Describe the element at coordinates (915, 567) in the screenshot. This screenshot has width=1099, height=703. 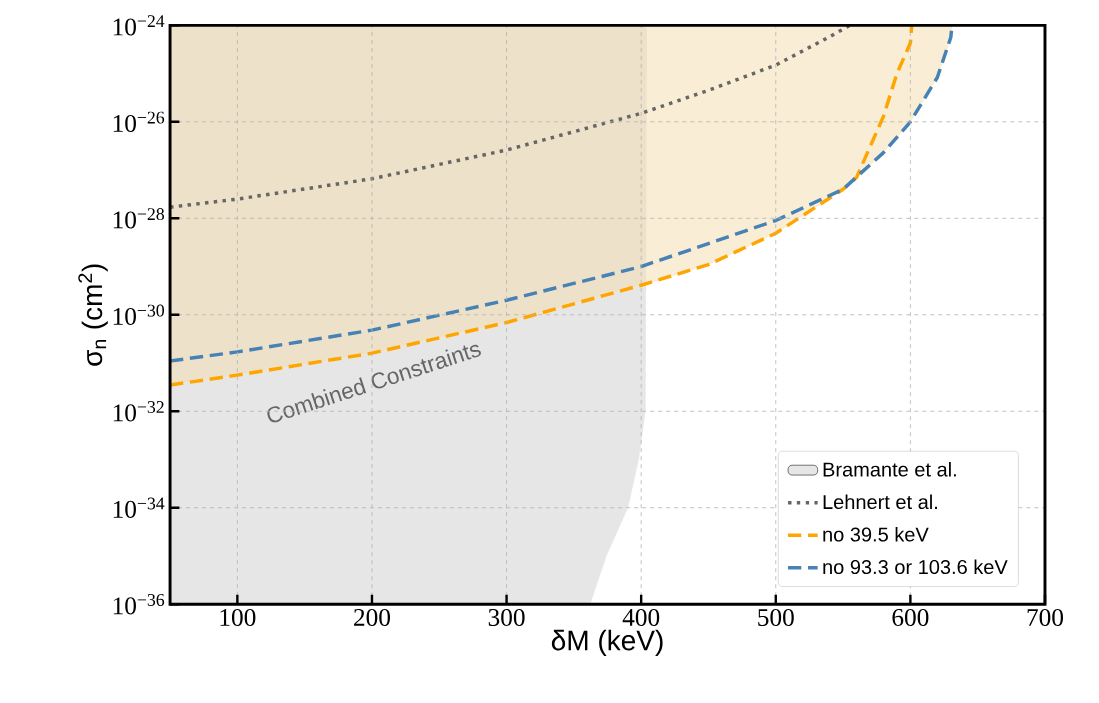
I see `legend-label: no 93.3 or 103.6 keV` at that location.